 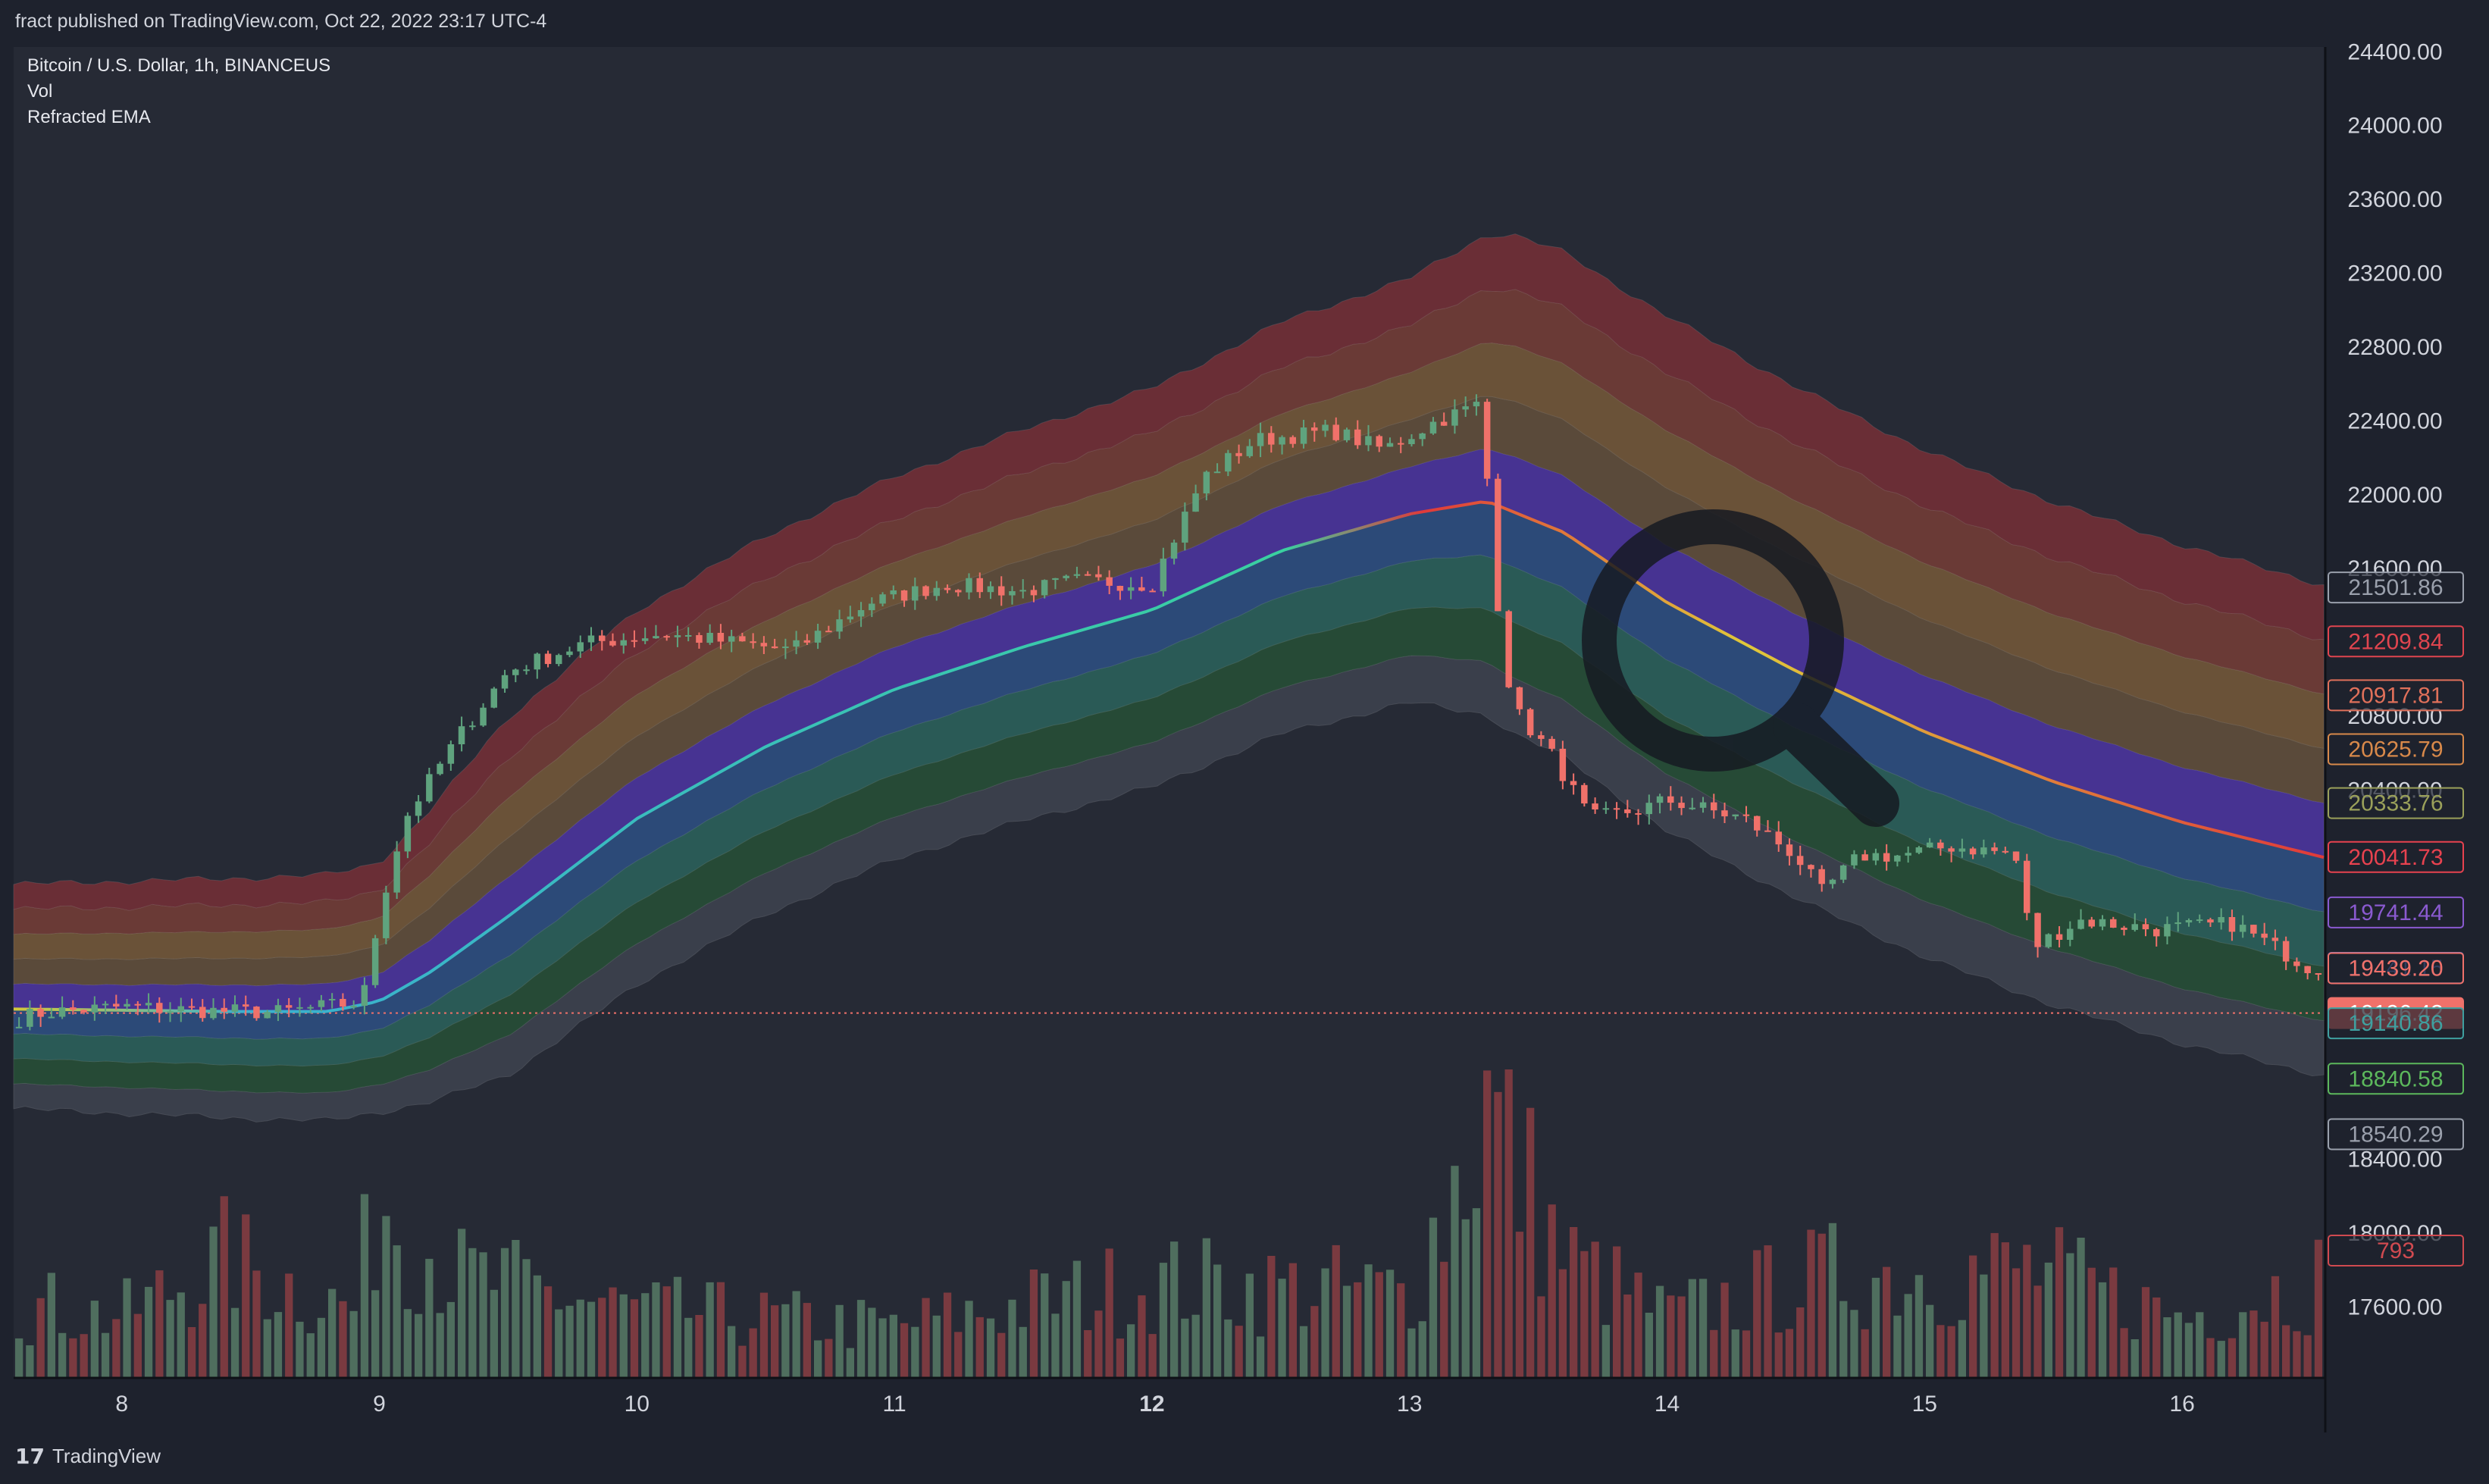 What do you see at coordinates (89, 117) in the screenshot?
I see `indicator-legend: Refracted EMA` at bounding box center [89, 117].